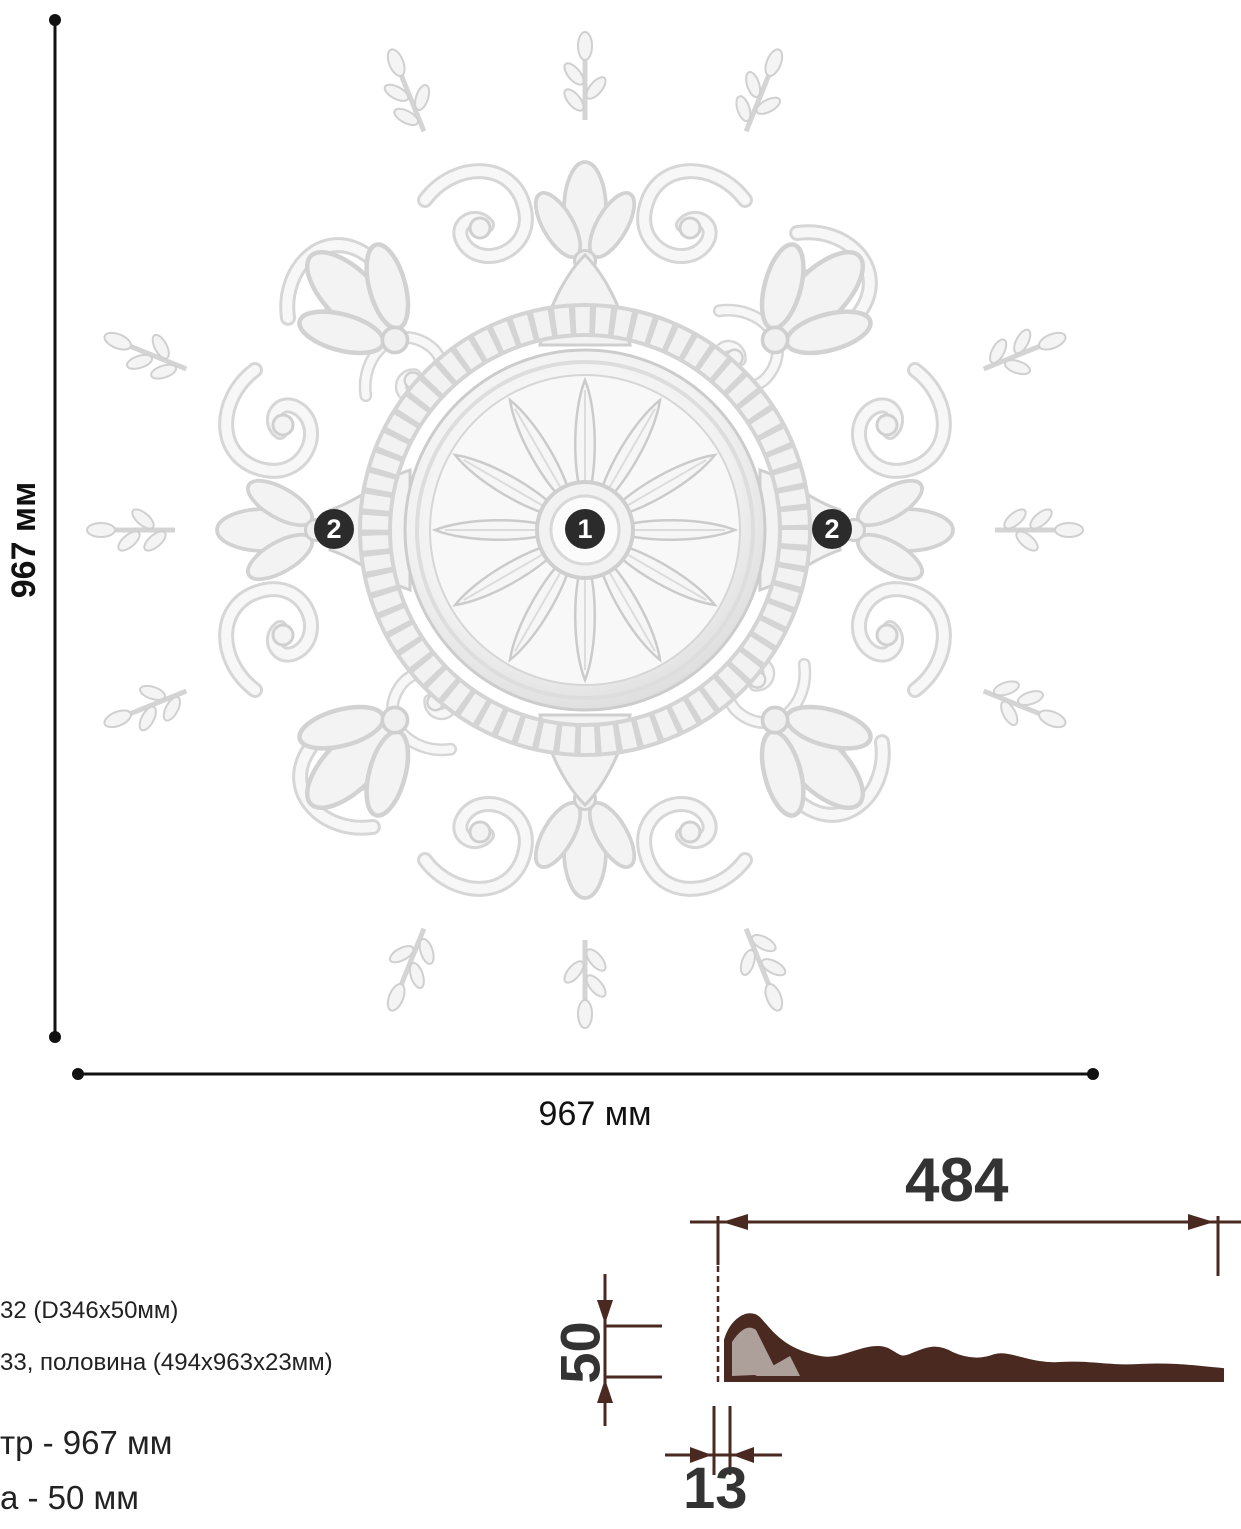 This screenshot has height=1529, width=1241. What do you see at coordinates (166, 1362) in the screenshot?
I see `legend-part-2: 33, половина (494x963x23мм)` at bounding box center [166, 1362].